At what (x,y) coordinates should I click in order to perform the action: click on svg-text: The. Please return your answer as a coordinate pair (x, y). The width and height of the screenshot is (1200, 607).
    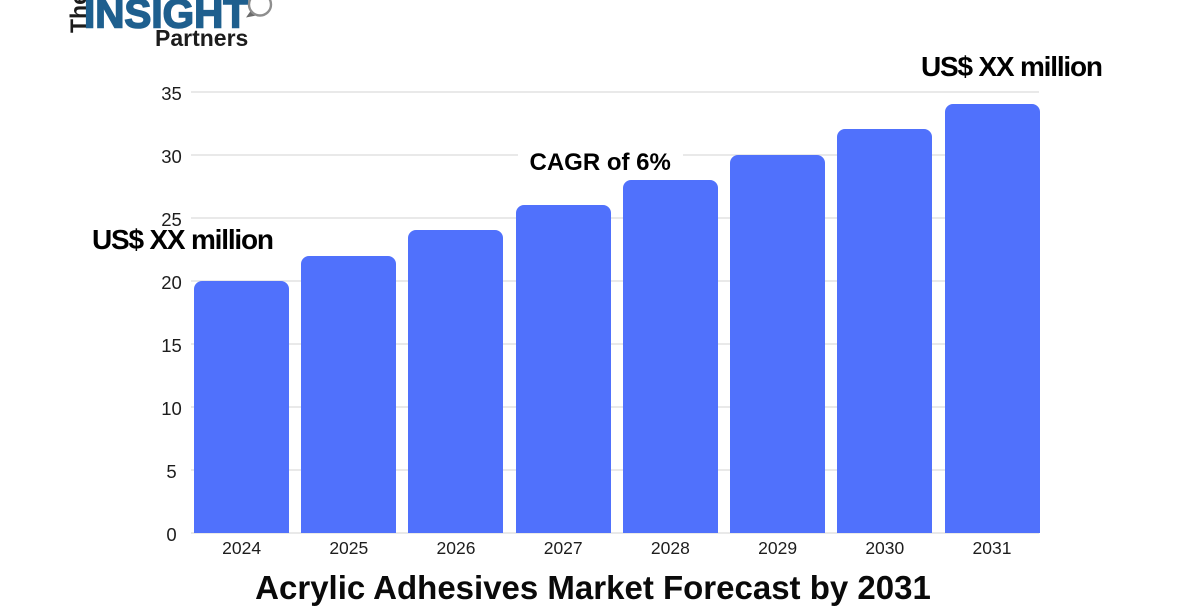
    Looking at the image, I should click on (79, 16).